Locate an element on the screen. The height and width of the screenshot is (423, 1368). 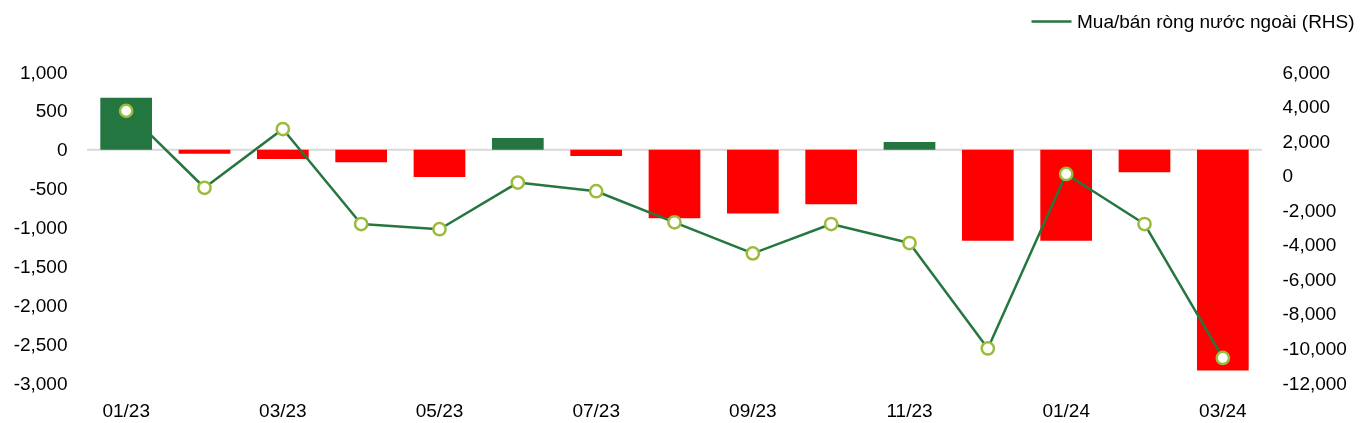
y2-tick-label: -2,000 is located at coordinates (1309, 210).